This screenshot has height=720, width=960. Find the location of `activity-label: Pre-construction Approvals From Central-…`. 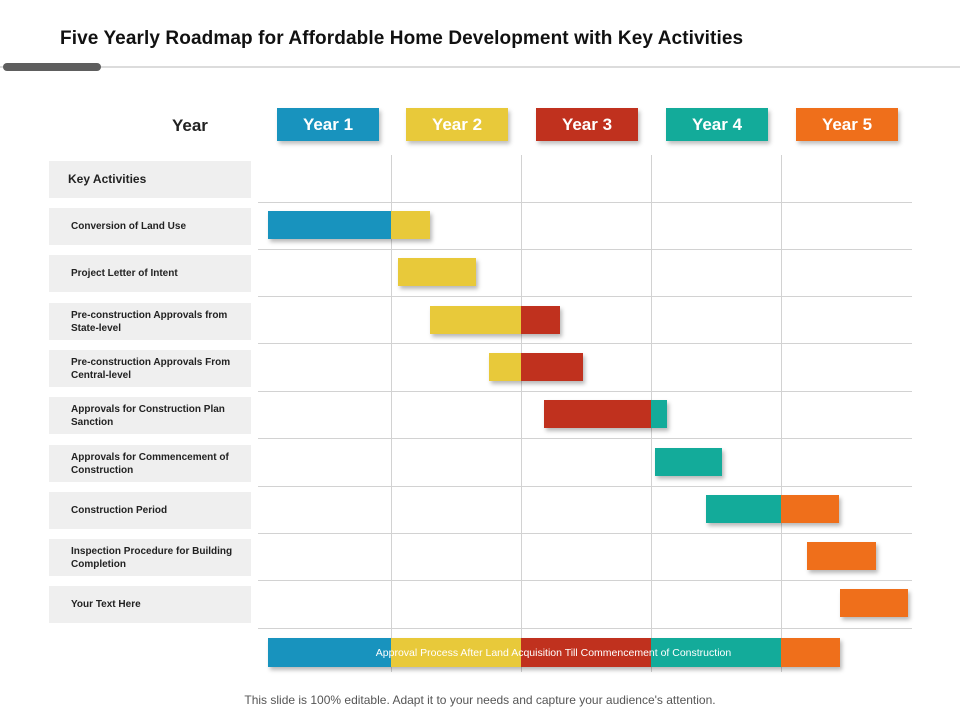

activity-label: Pre-construction Approvals From Central-… is located at coordinates (150, 368).